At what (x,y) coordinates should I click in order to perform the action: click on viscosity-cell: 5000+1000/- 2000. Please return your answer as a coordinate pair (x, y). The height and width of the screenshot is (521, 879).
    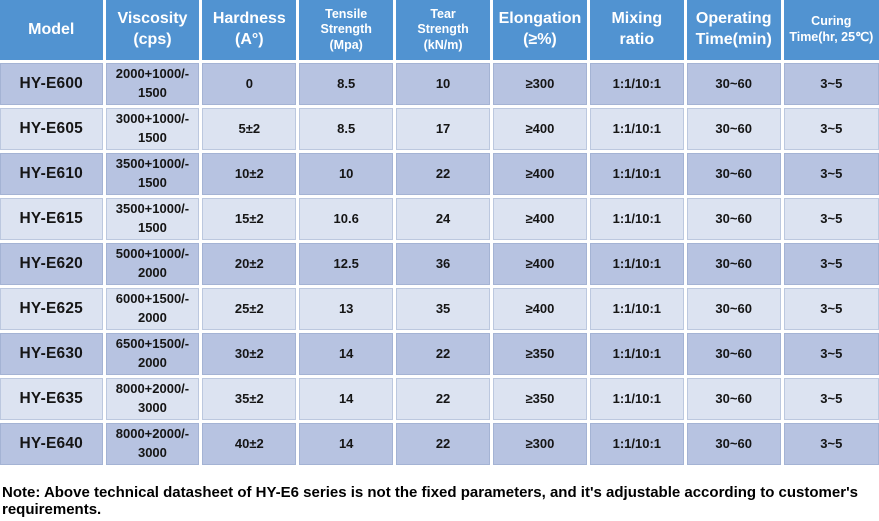
    Looking at the image, I should click on (153, 264).